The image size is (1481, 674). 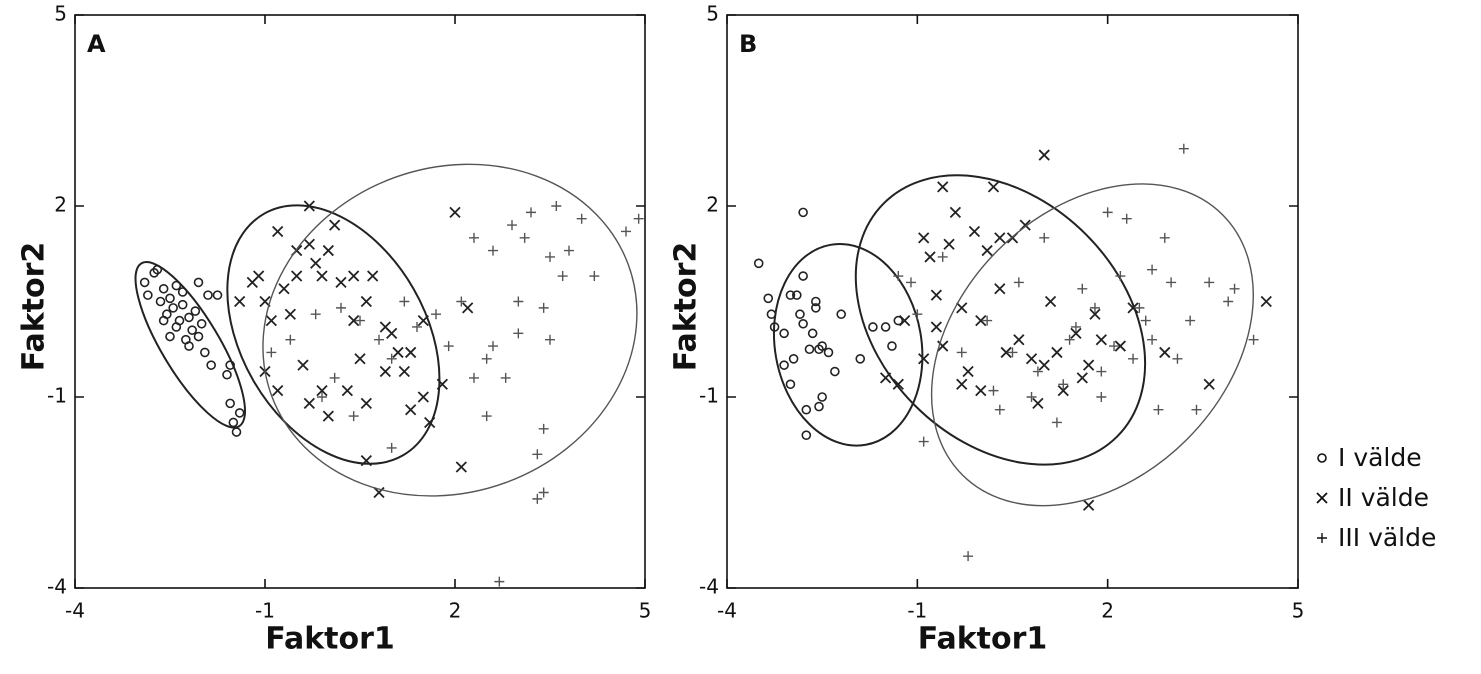 What do you see at coordinates (60, 14) in the screenshot?
I see `y-tick-label: 5` at bounding box center [60, 14].